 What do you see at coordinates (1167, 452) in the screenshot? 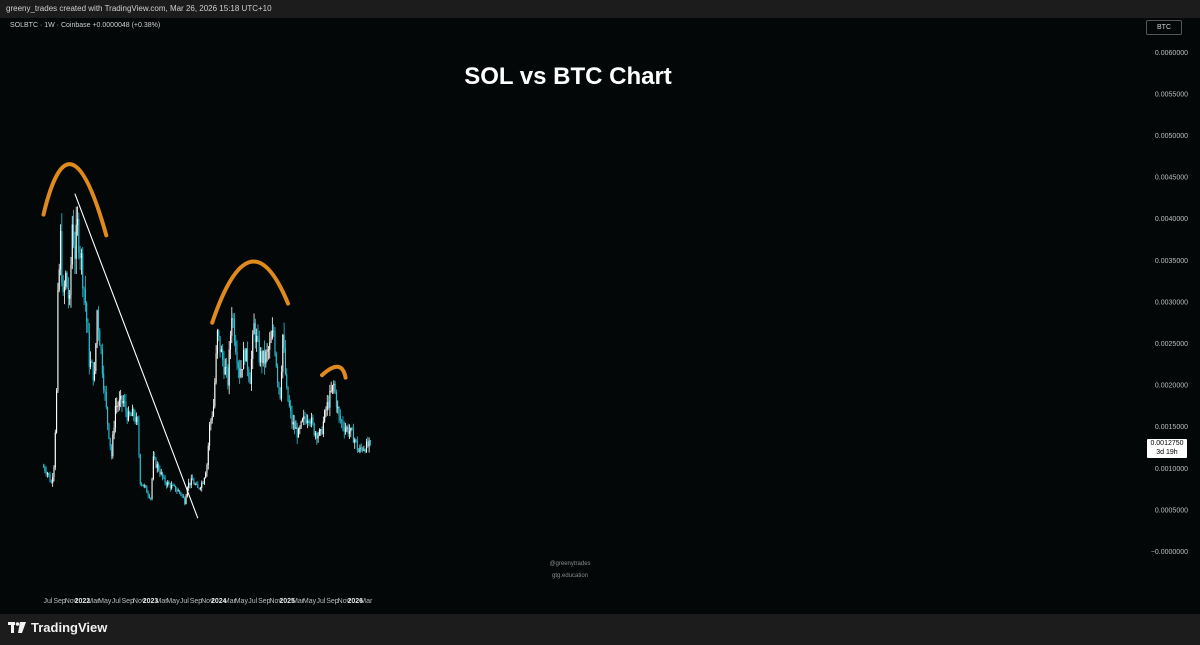
I see `bar-countdown: 3d 19h` at bounding box center [1167, 452].